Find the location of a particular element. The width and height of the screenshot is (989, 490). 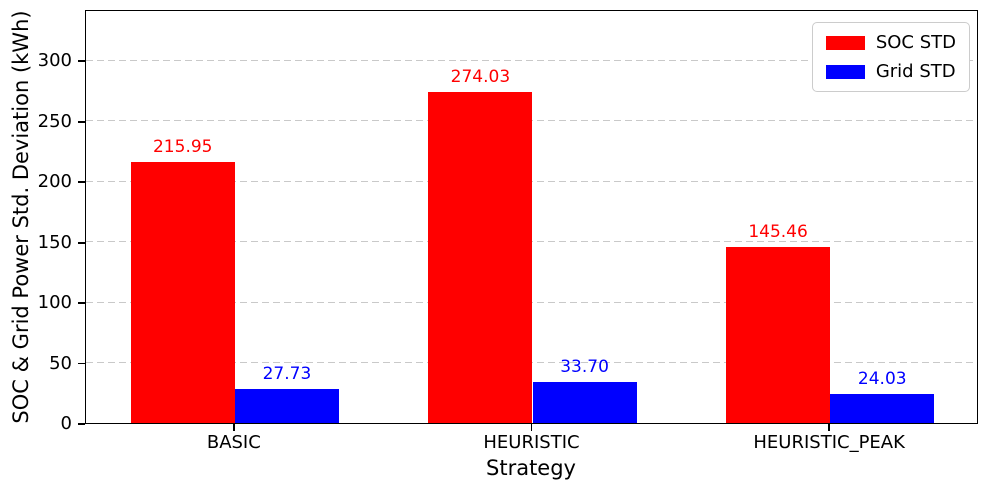

bar-grid-std-heuristic is located at coordinates (584, 402).